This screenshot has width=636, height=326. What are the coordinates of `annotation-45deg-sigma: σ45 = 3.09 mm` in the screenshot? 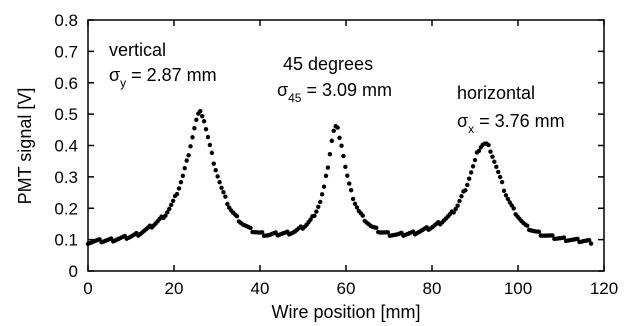 It's located at (334, 92).